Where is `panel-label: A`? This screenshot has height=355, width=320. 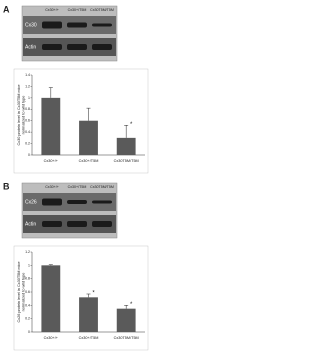 panel-label: A is located at coordinates (6, 9).